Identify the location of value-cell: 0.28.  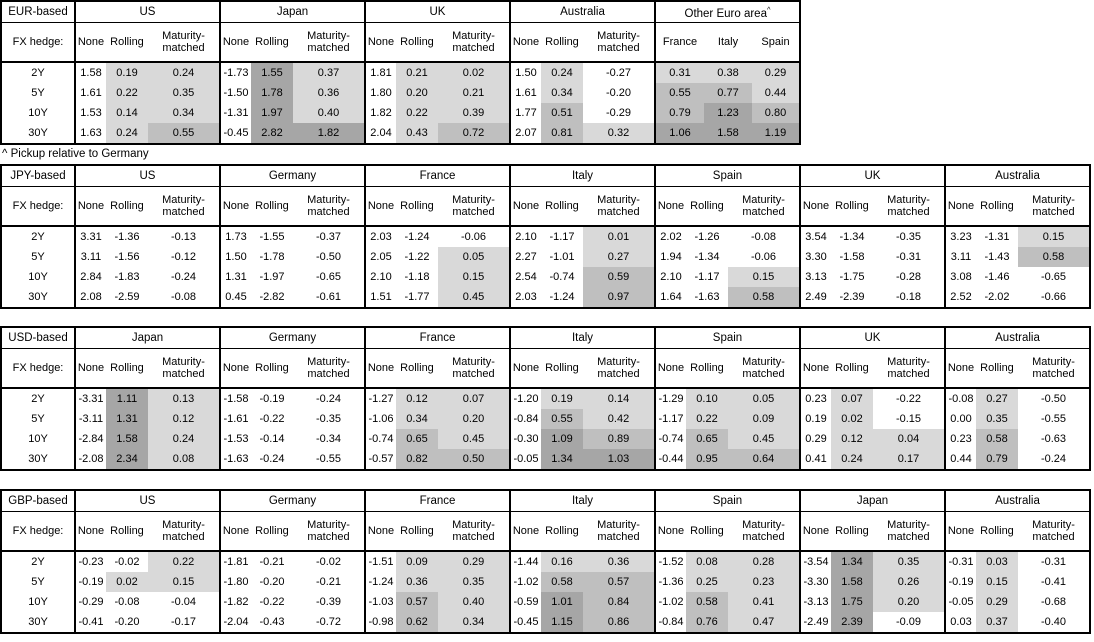
(764, 561).